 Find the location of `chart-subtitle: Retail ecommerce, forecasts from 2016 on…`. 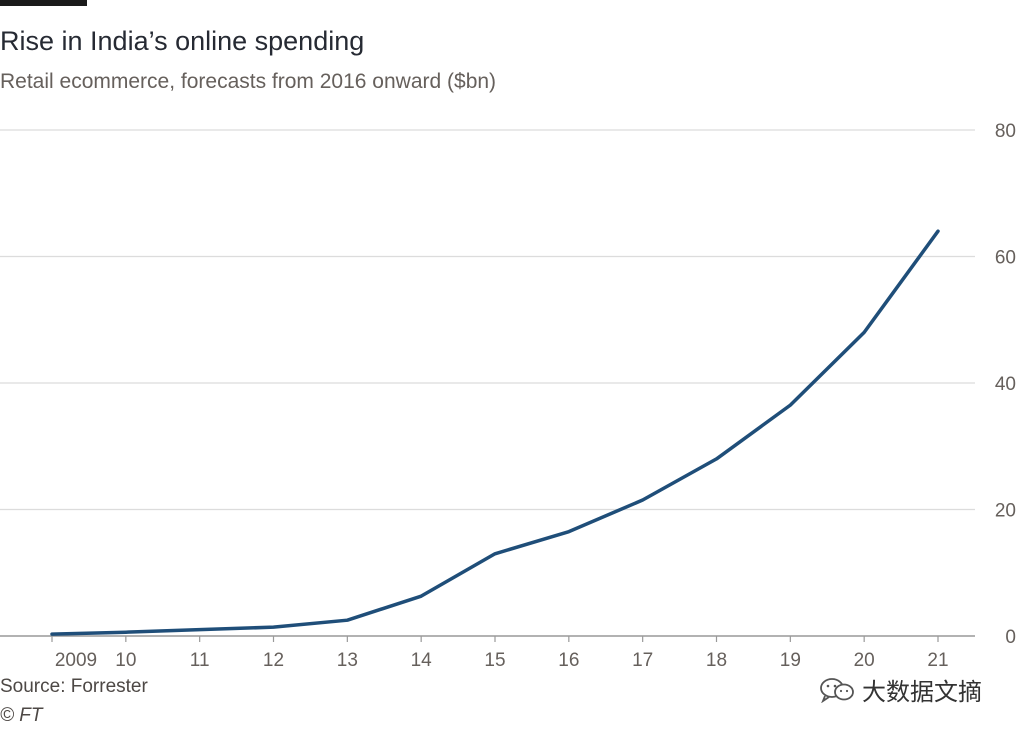

chart-subtitle: Retail ecommerce, forecasts from 2016 on… is located at coordinates (248, 81).